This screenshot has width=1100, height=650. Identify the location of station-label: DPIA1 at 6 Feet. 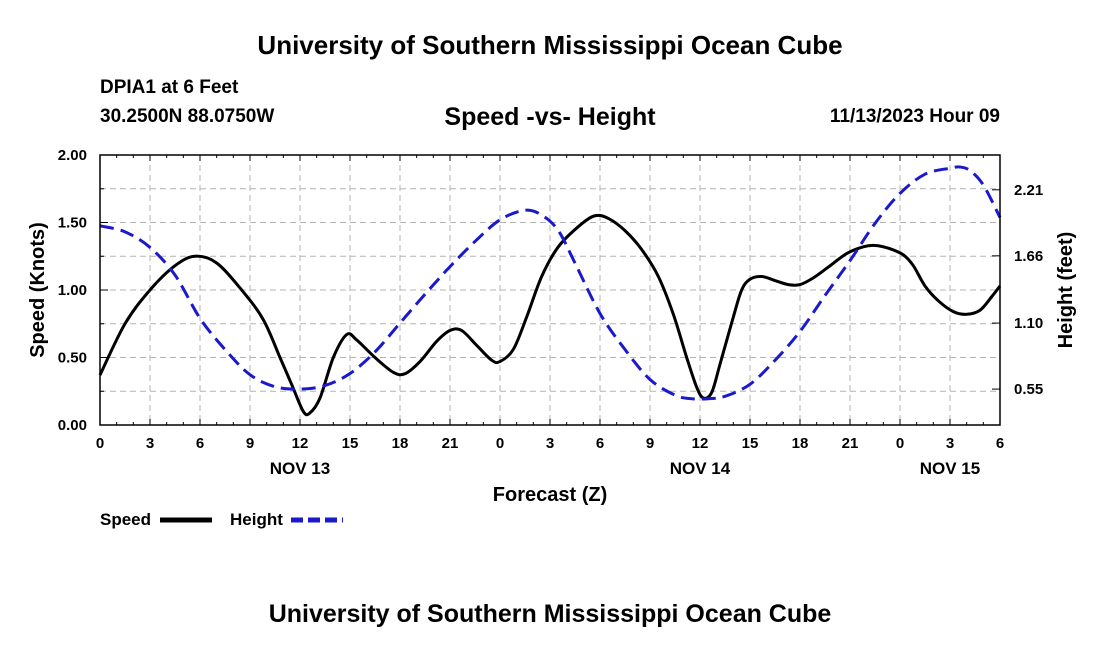
(169, 87).